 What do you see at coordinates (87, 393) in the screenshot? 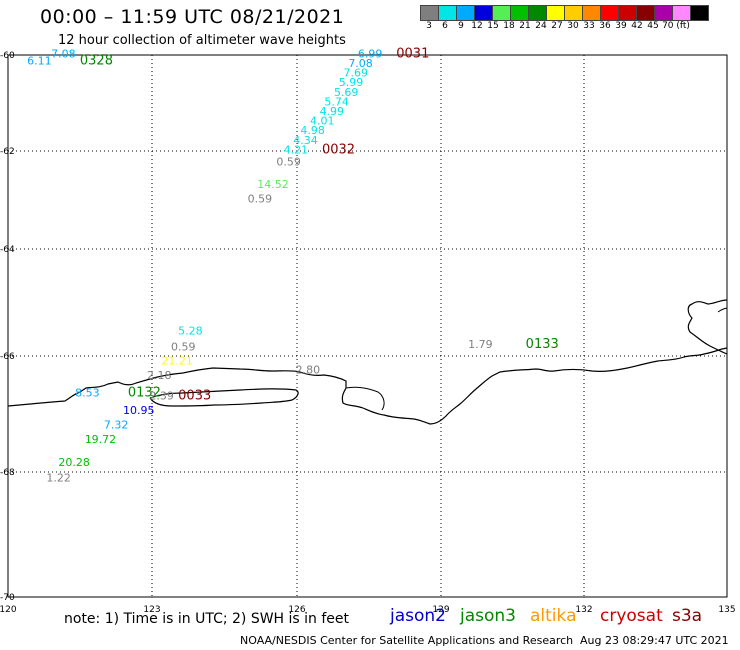
I see `wave-height-label: 8.53` at bounding box center [87, 393].